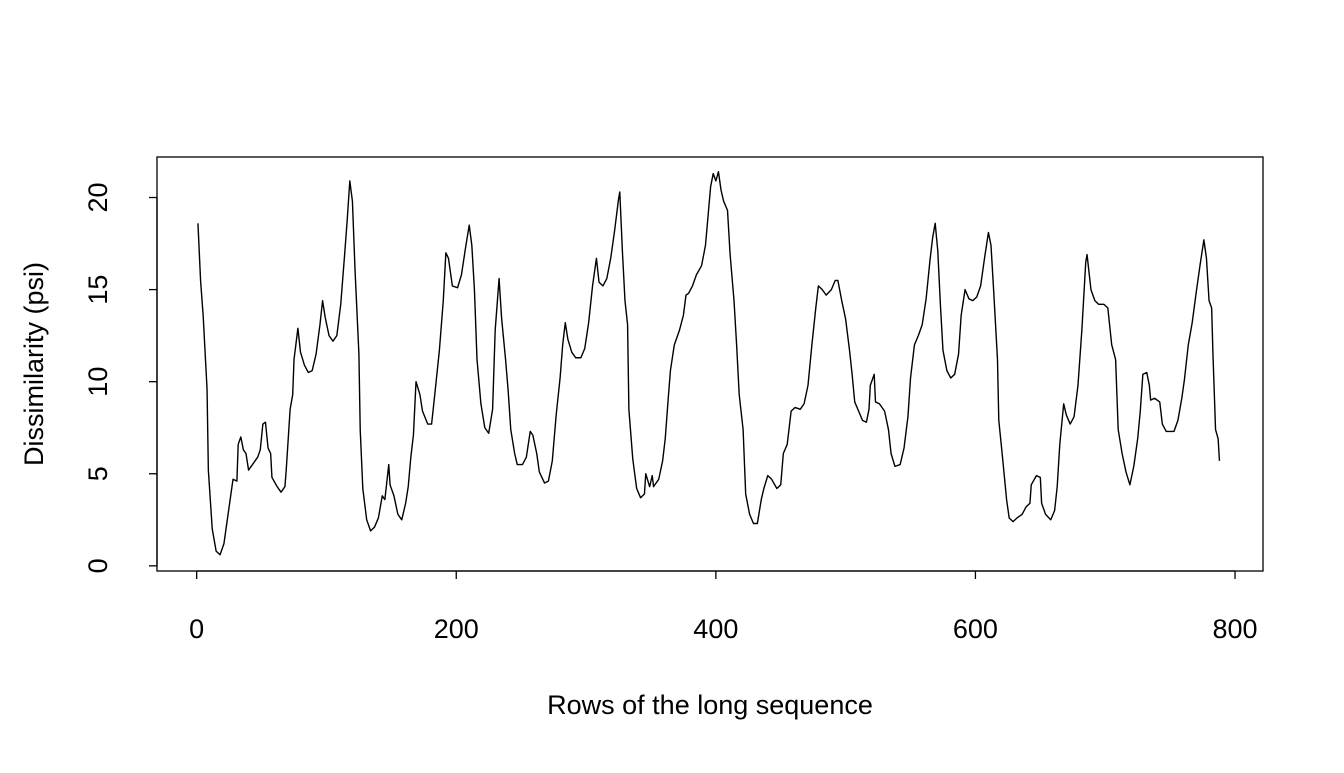 This screenshot has height=773, width=1344. What do you see at coordinates (98, 473) in the screenshot?
I see `y-tick-label: 5` at bounding box center [98, 473].